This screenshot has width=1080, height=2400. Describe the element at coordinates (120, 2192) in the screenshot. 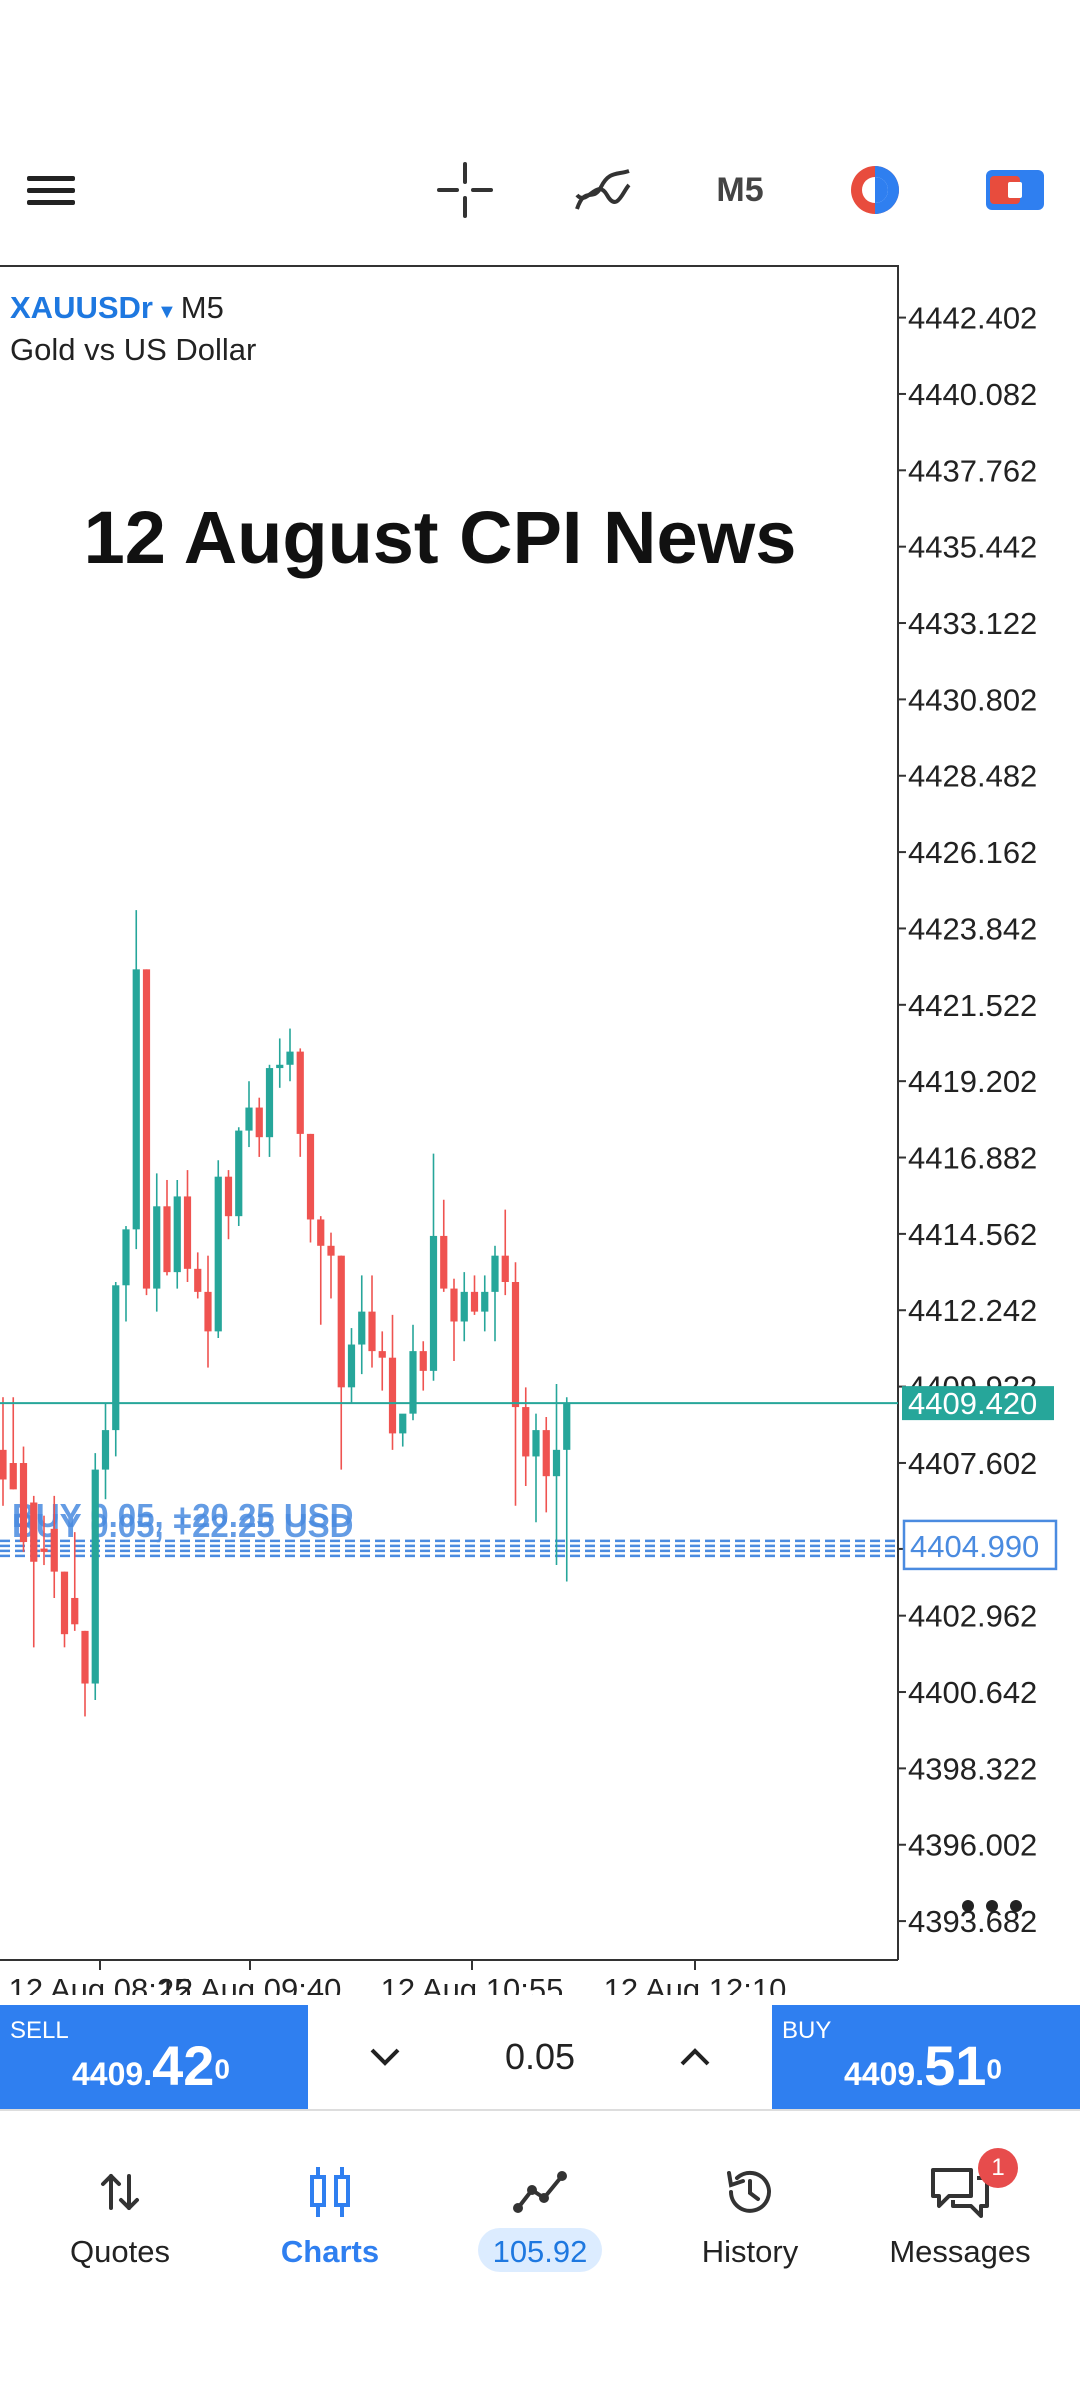

I see `quotes-icon` at that location.